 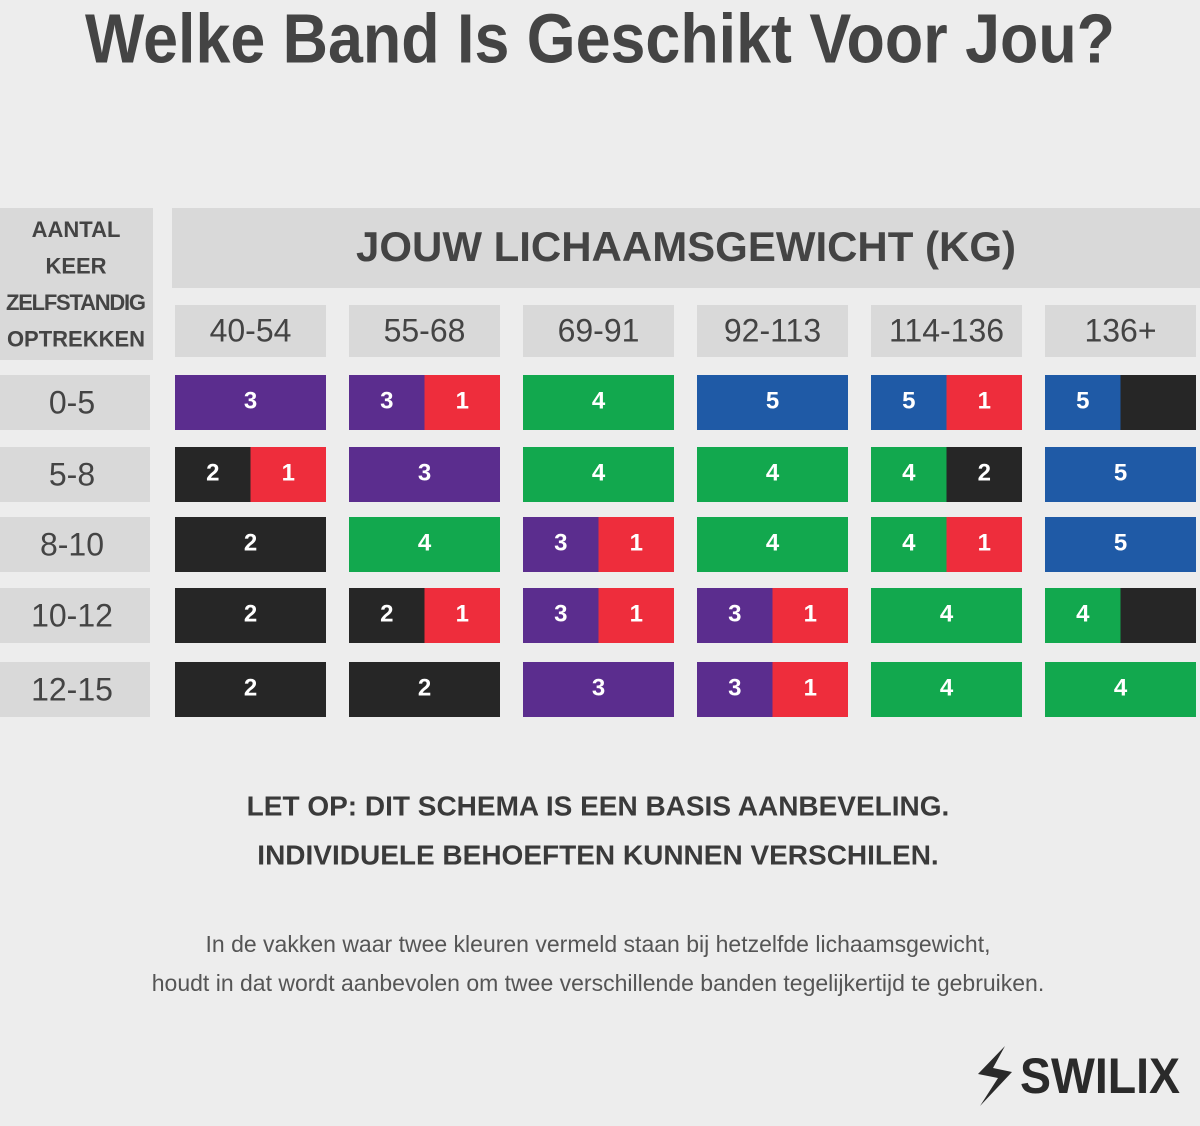 I want to click on column-header: 40-54, so click(x=251, y=330).